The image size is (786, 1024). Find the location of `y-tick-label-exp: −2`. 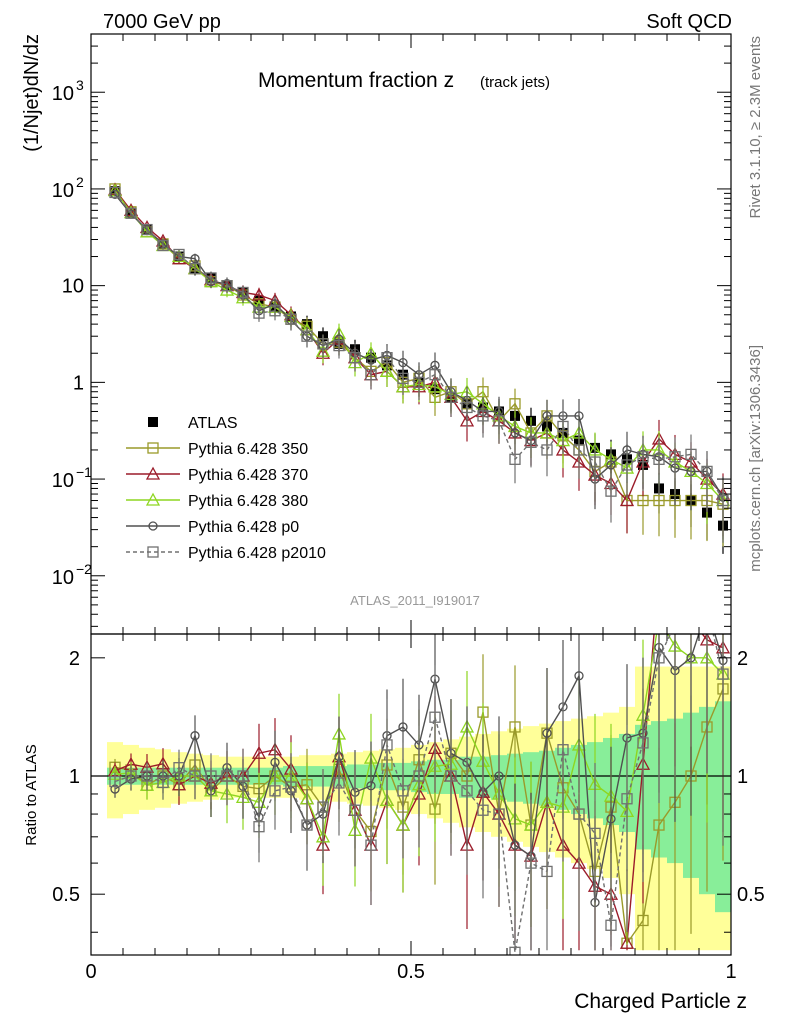

y-tick-label-exp: −2 is located at coordinates (84, 569).